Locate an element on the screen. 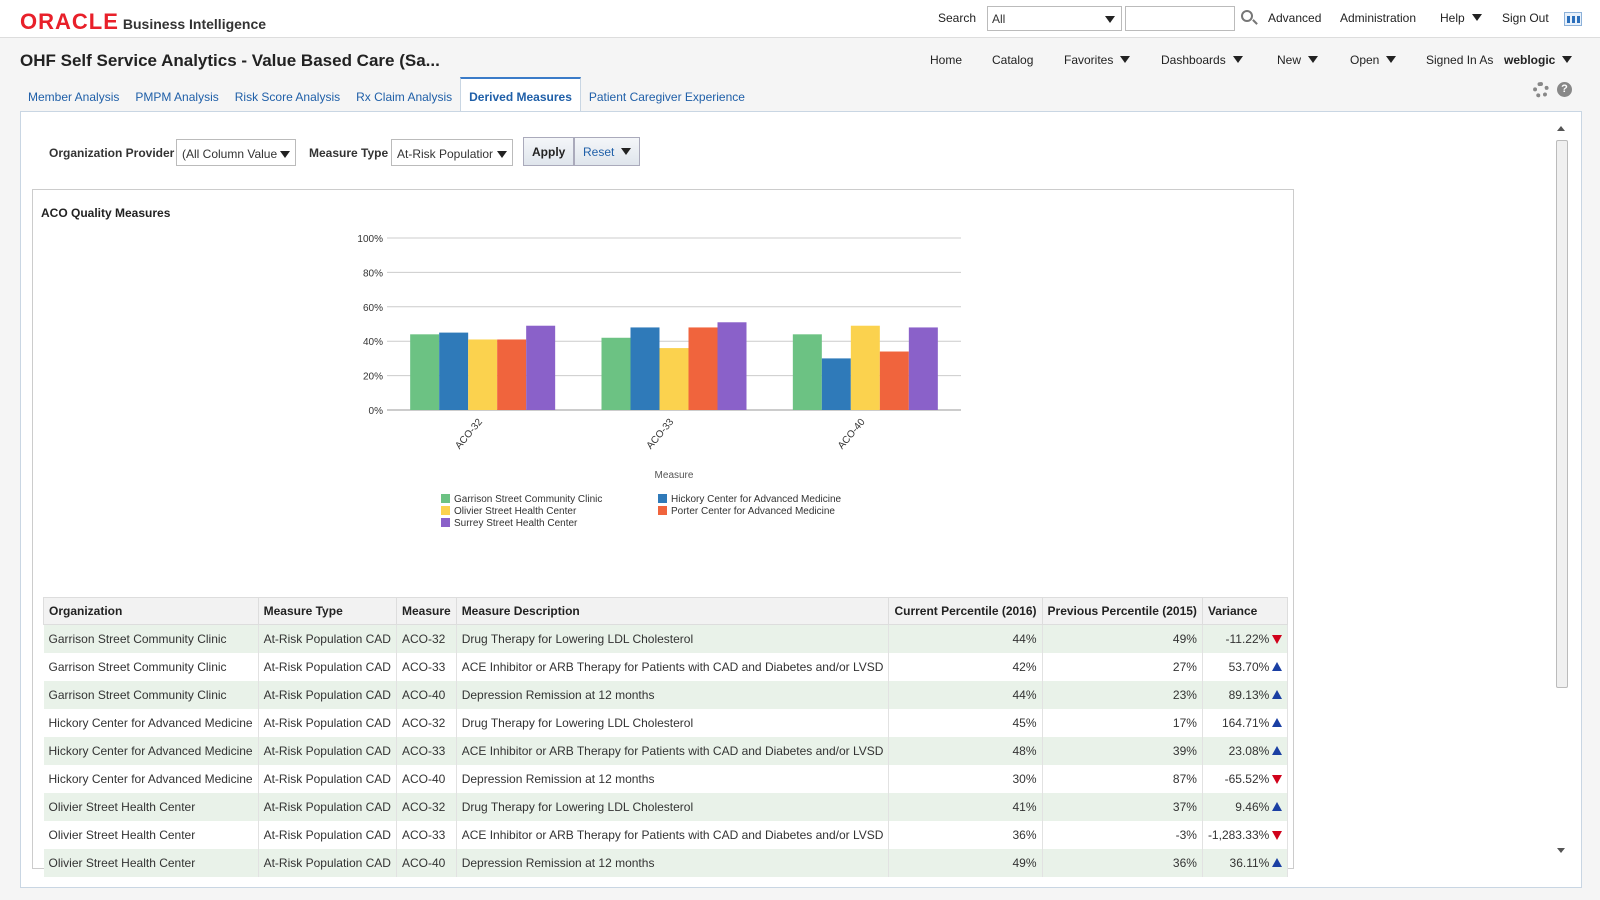 The width and height of the screenshot is (1600, 900). arrow-up-icon is located at coordinates (1277, 694).